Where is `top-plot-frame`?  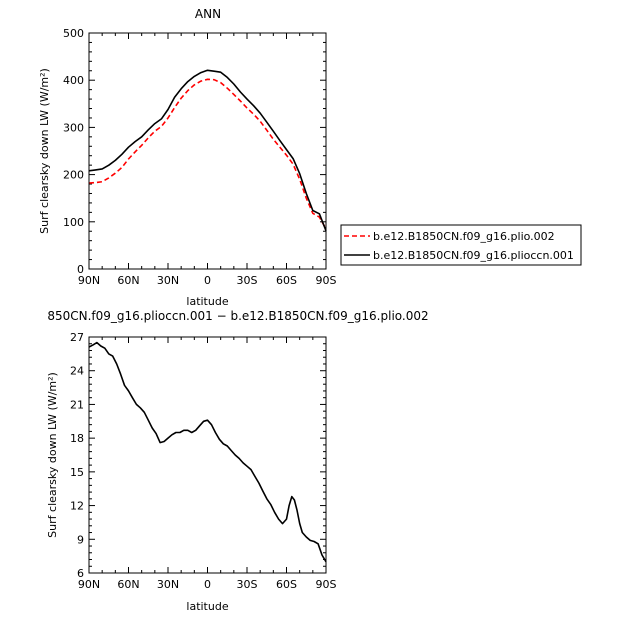
top-plot-frame is located at coordinates (207, 151).